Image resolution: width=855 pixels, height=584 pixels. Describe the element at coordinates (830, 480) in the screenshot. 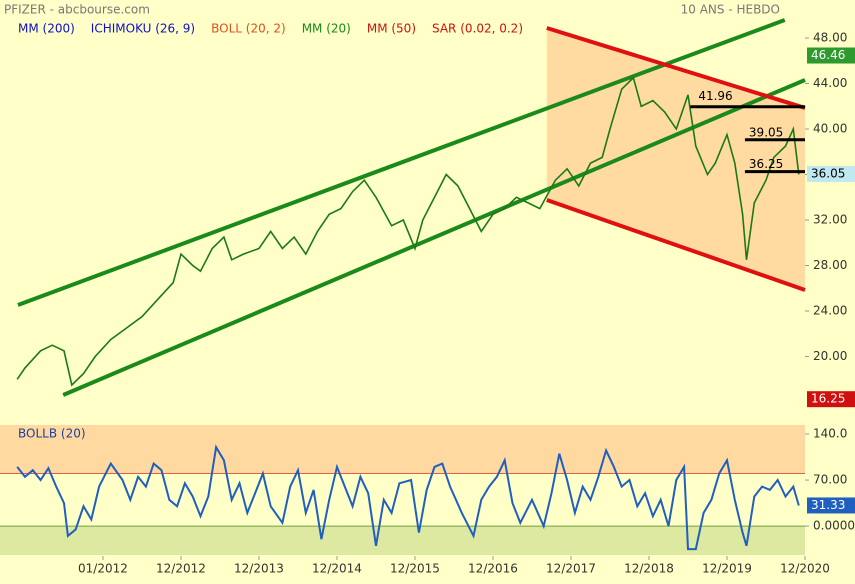

I see `y-tick-label: 70.00` at that location.